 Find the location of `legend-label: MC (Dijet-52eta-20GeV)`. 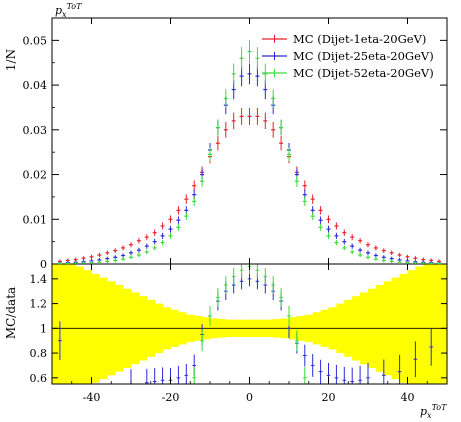

legend-label: MC (Dijet-52eta-20GeV) is located at coordinates (363, 73).